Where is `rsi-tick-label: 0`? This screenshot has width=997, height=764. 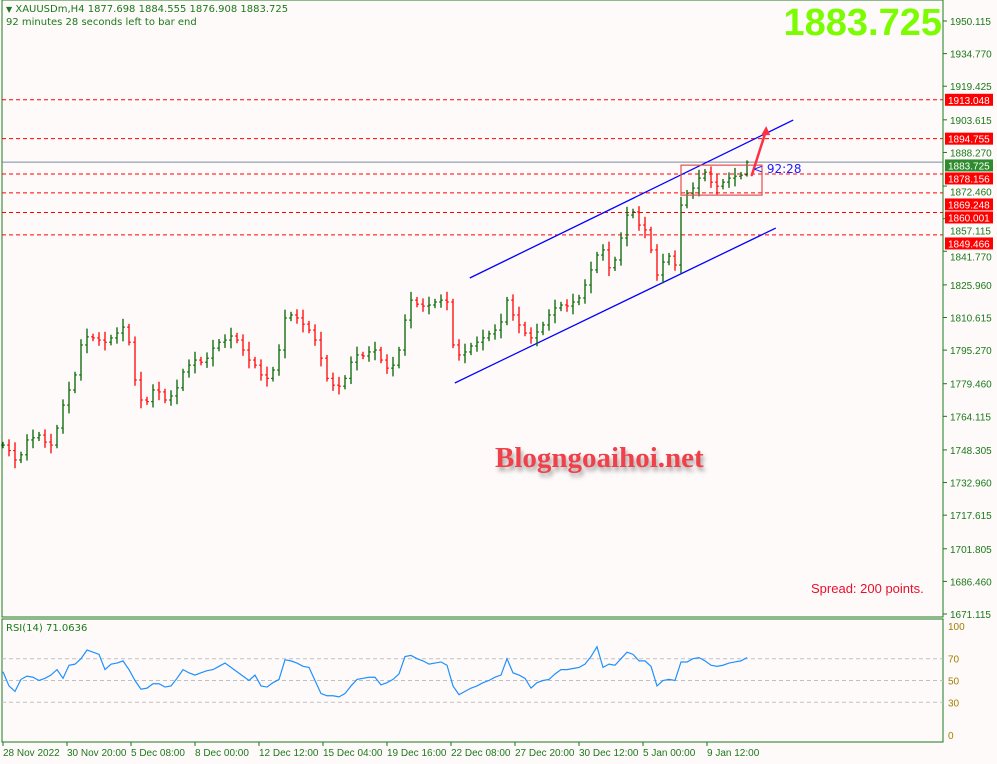 rsi-tick-label: 0 is located at coordinates (951, 736).